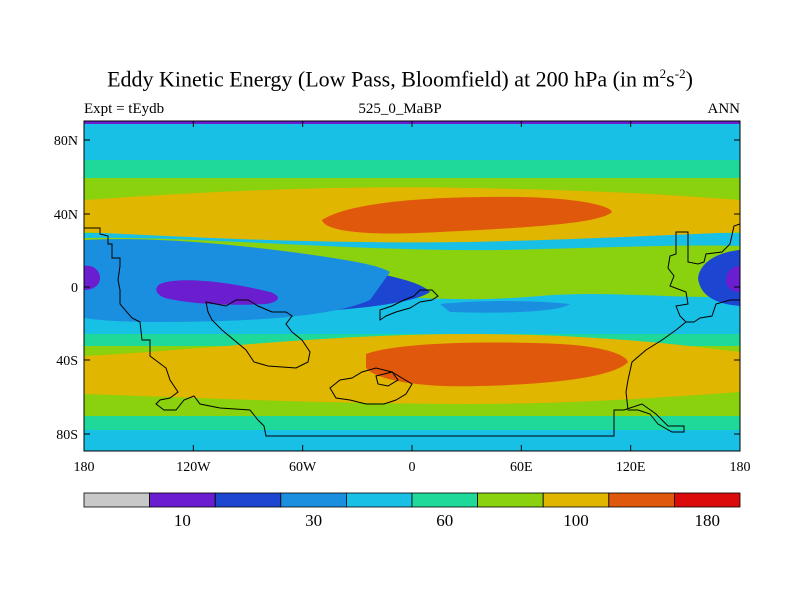 The width and height of the screenshot is (800, 600). Describe the element at coordinates (733, 279) in the screenshot. I see `field-east-purple` at that location.